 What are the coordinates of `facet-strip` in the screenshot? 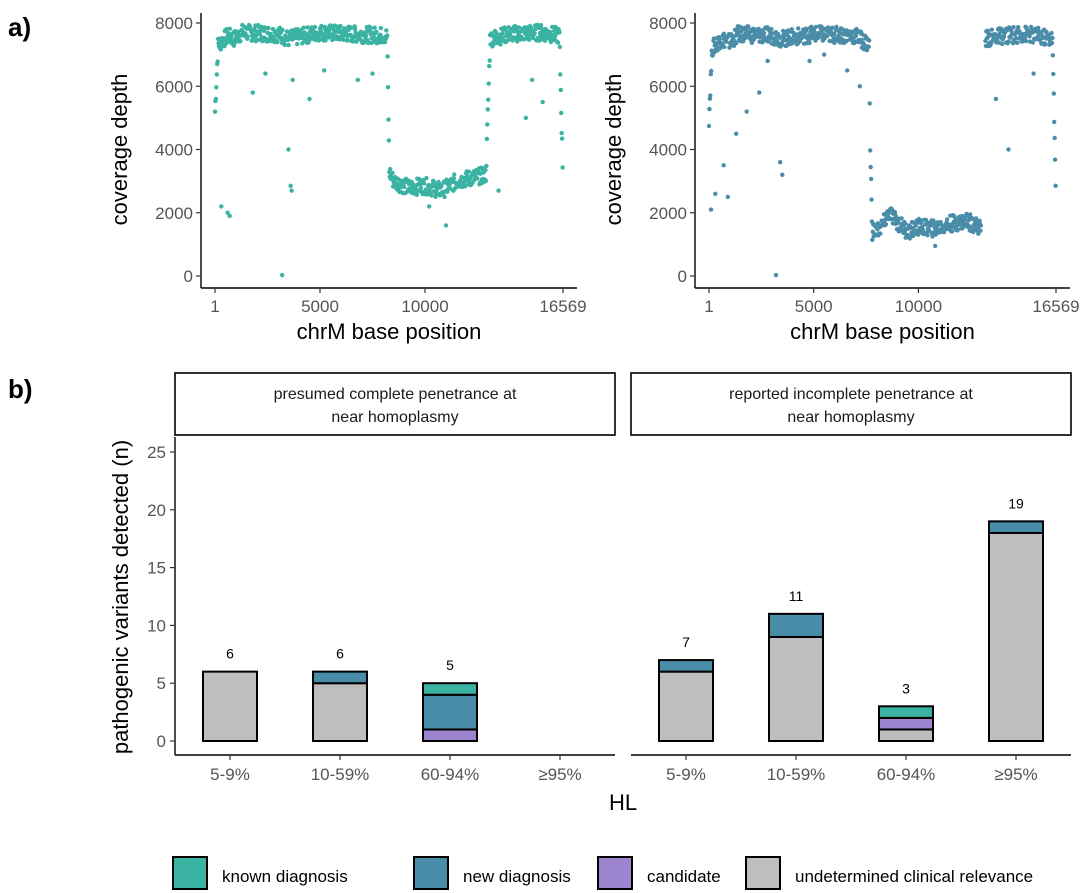 It's located at (395, 404).